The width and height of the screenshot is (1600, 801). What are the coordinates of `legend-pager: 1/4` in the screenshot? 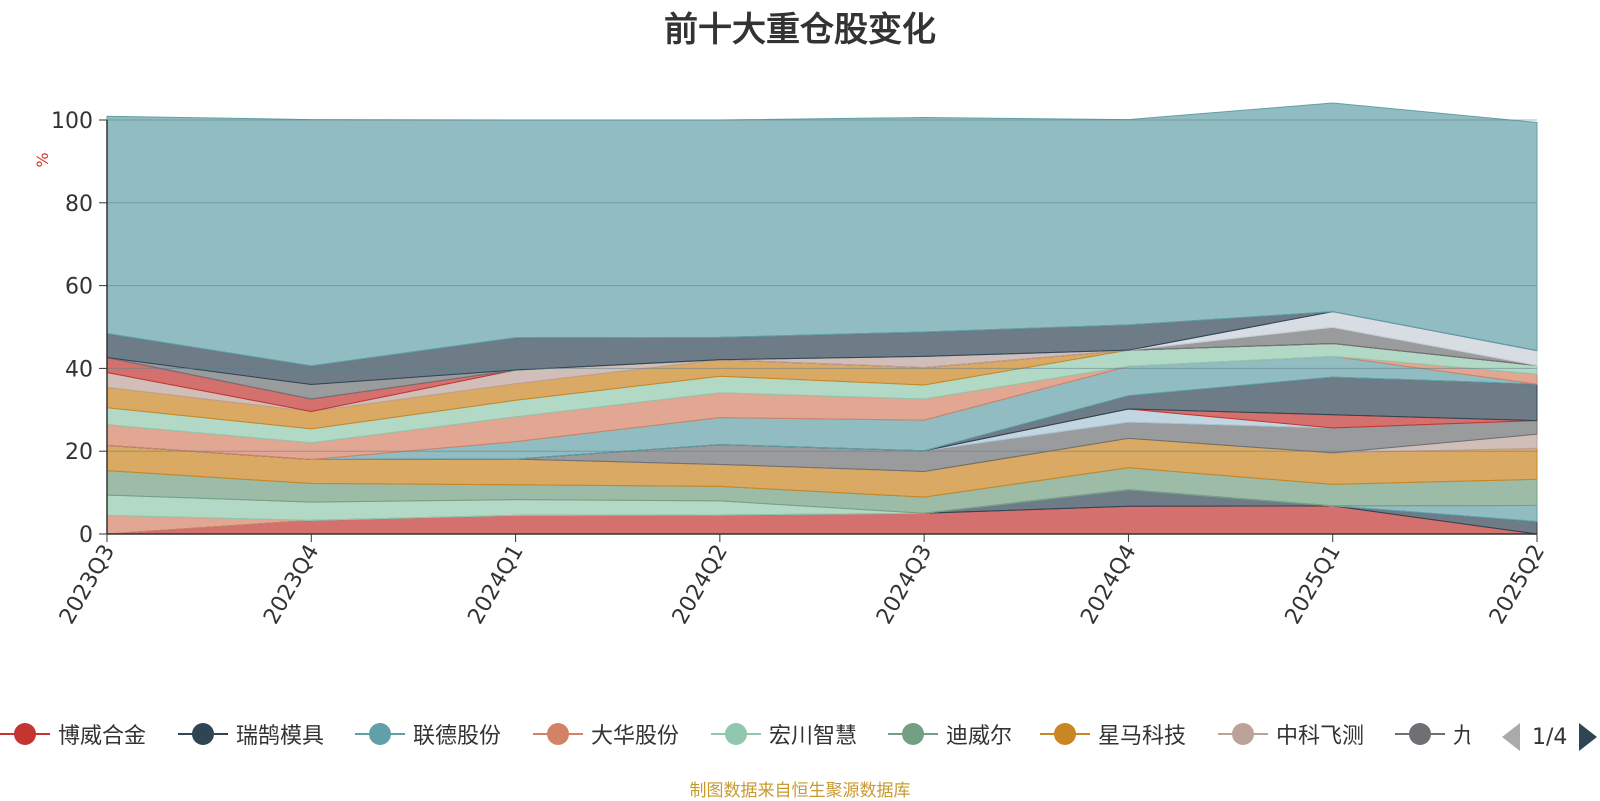 It's located at (1550, 737).